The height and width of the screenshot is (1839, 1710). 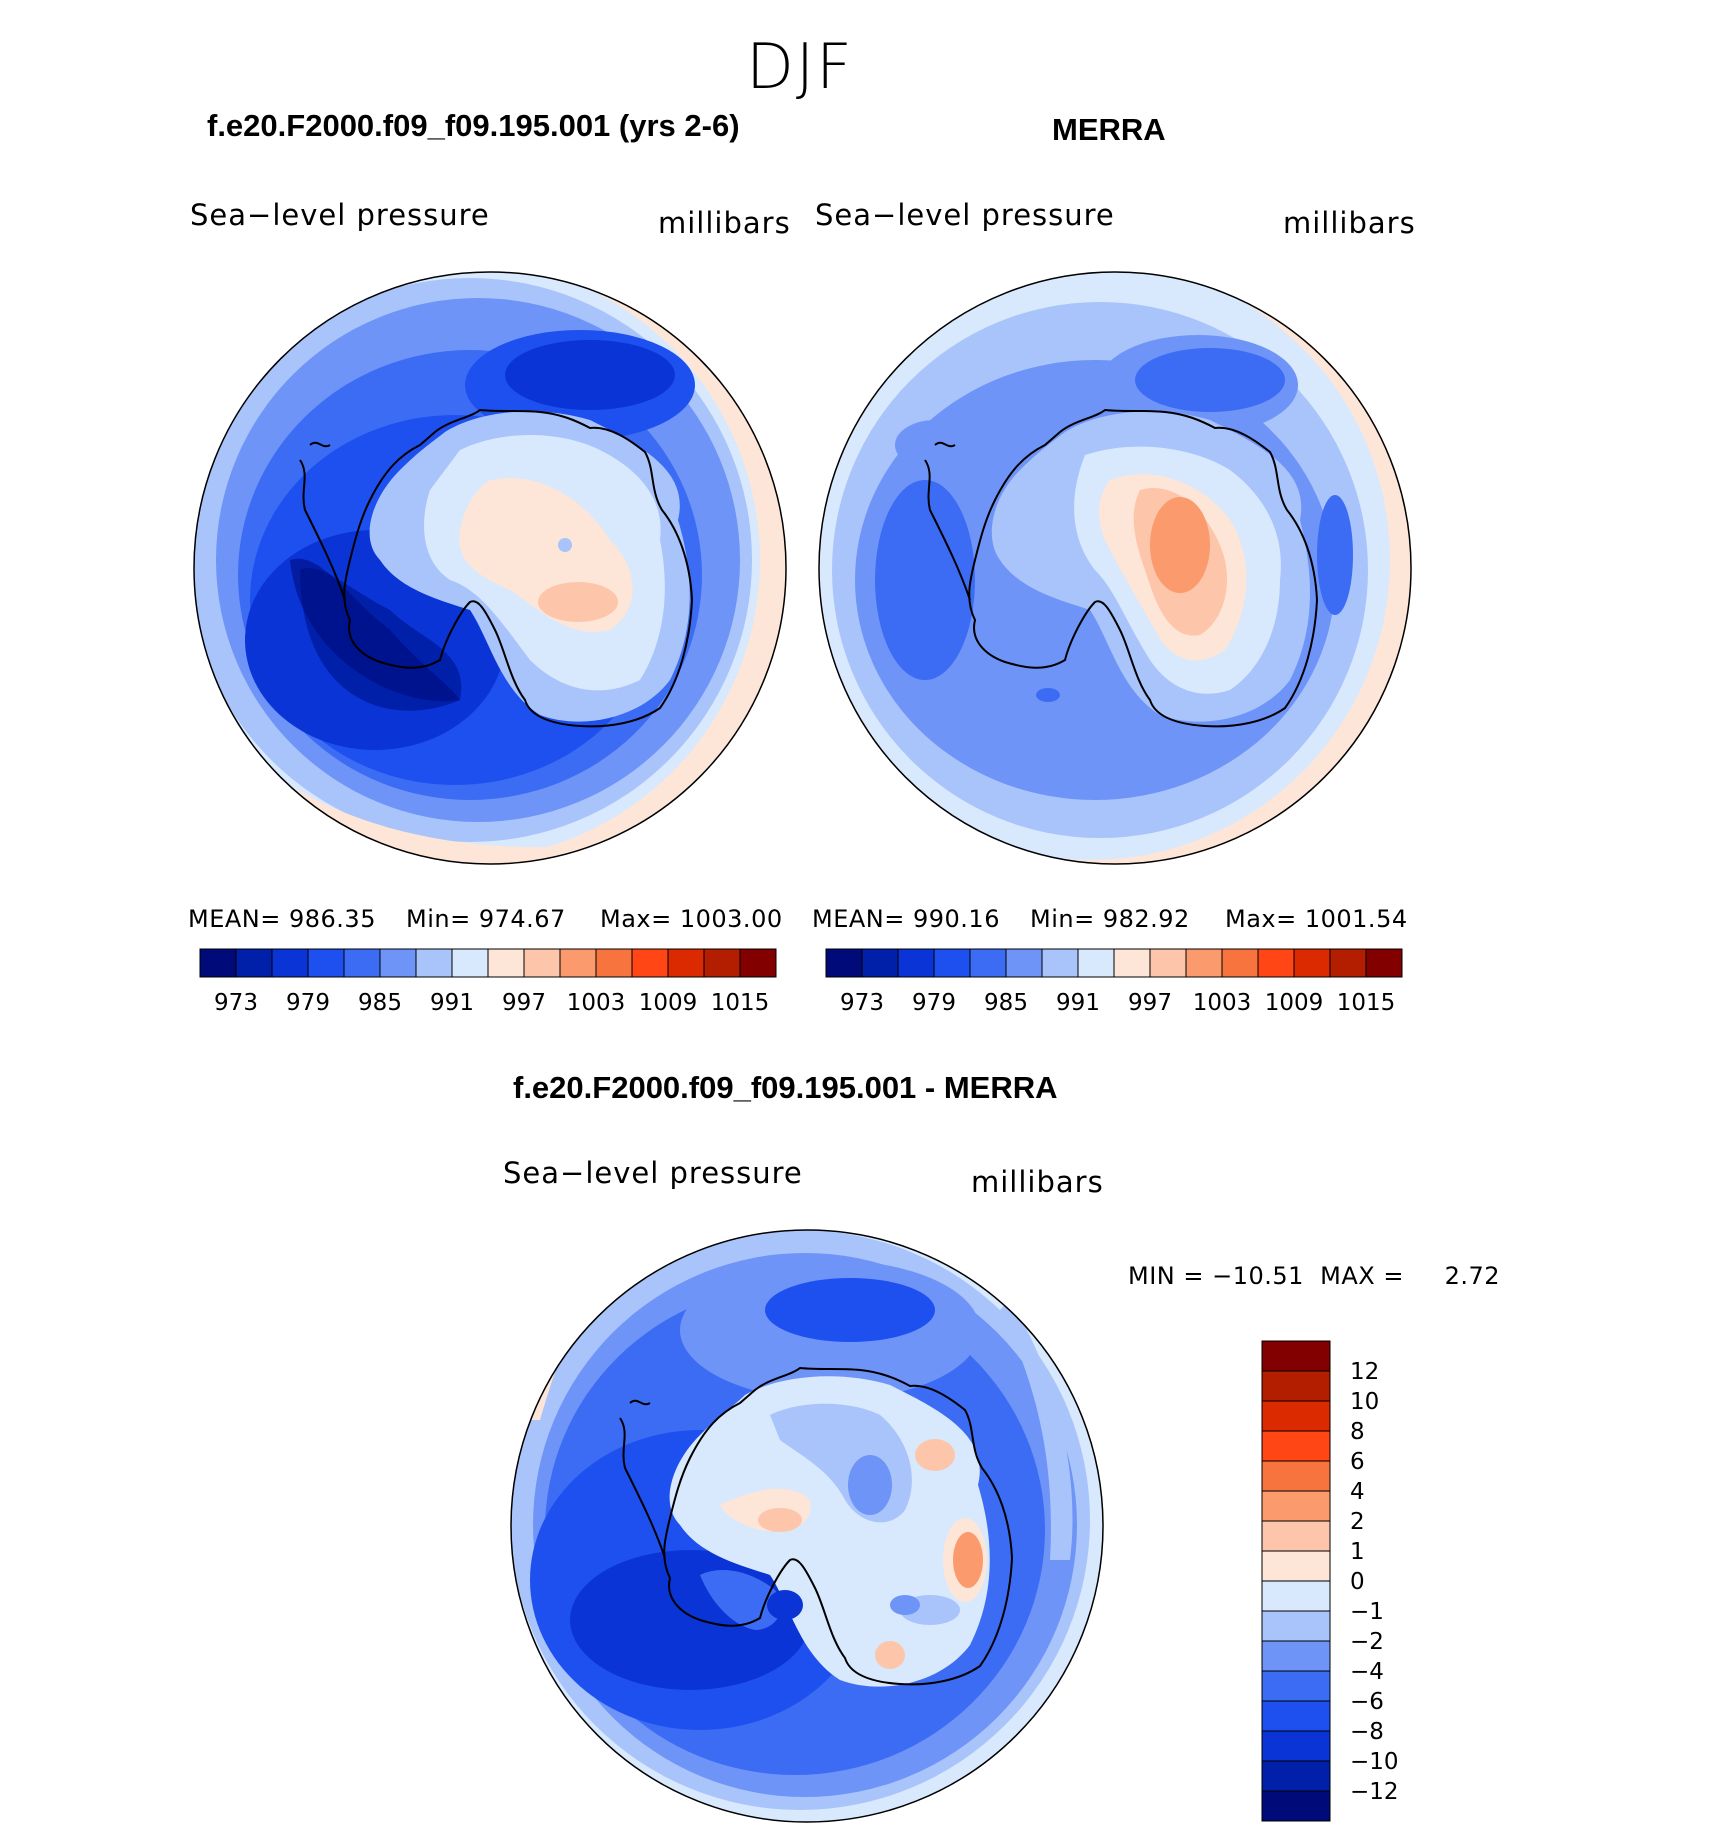 What do you see at coordinates (1114, 982) in the screenshot?
I see `colorbar-merra: 973 979 985 991 997 1003 1009 1015` at bounding box center [1114, 982].